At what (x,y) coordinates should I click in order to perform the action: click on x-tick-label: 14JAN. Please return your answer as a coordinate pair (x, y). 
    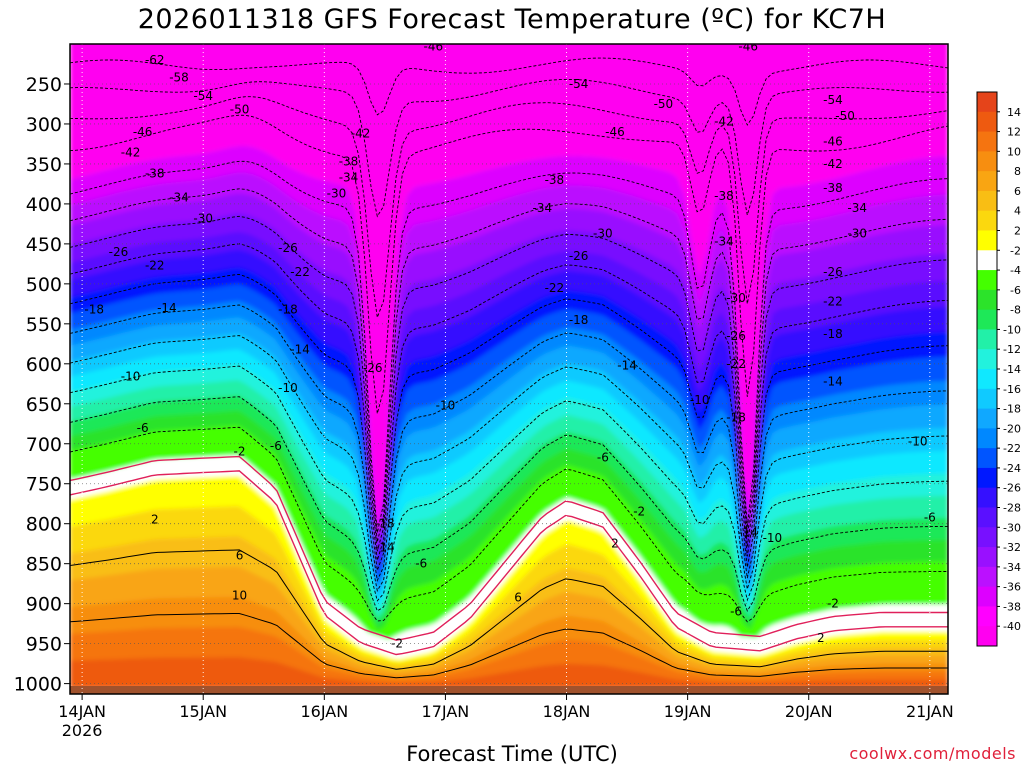
    Looking at the image, I should click on (82, 711).